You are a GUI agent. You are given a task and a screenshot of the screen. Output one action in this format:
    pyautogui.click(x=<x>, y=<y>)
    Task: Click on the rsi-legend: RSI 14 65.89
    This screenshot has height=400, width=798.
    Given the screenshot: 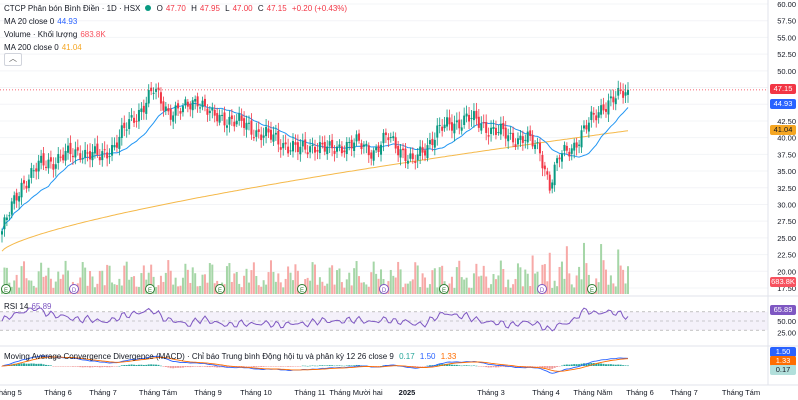 What is the action you would take?
    pyautogui.click(x=28, y=306)
    